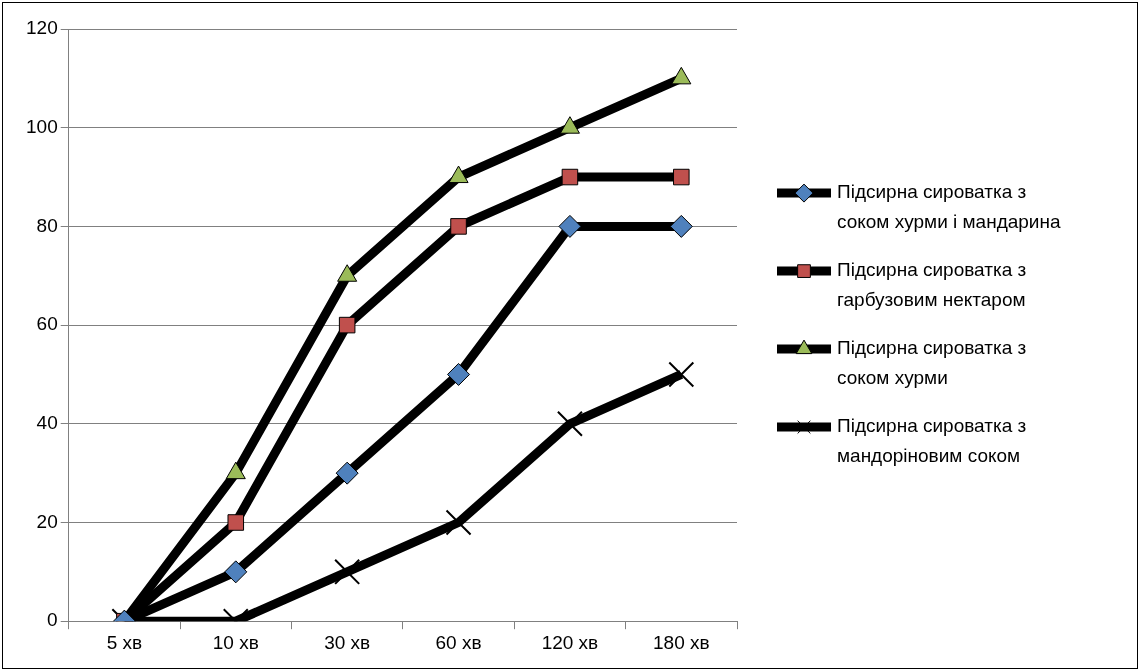 Image resolution: width=1140 pixels, height=671 pixels. I want to click on legend-label: Підсирна сироватка з мандоріновим соком, so click(932, 441).